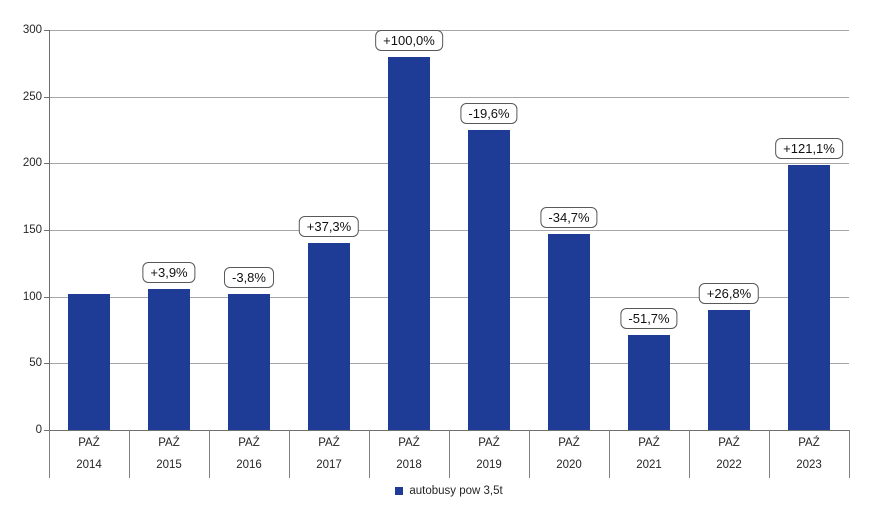  Describe the element at coordinates (89, 465) in the screenshot. I see `x-category-year: 2014` at that location.